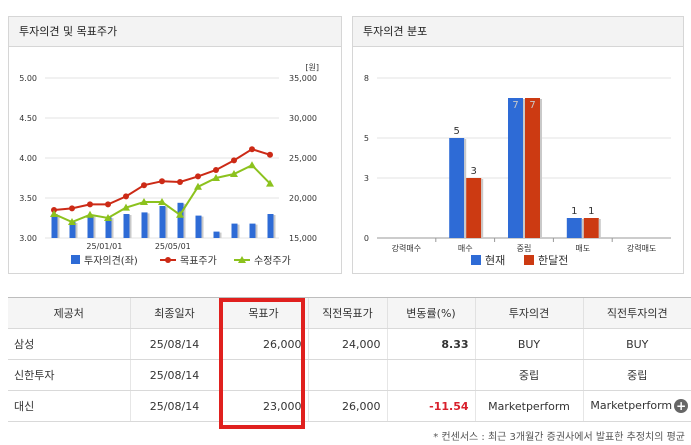  What do you see at coordinates (347, 344) in the screenshot?
I see `cell-prev-target: 24,000` at bounding box center [347, 344].